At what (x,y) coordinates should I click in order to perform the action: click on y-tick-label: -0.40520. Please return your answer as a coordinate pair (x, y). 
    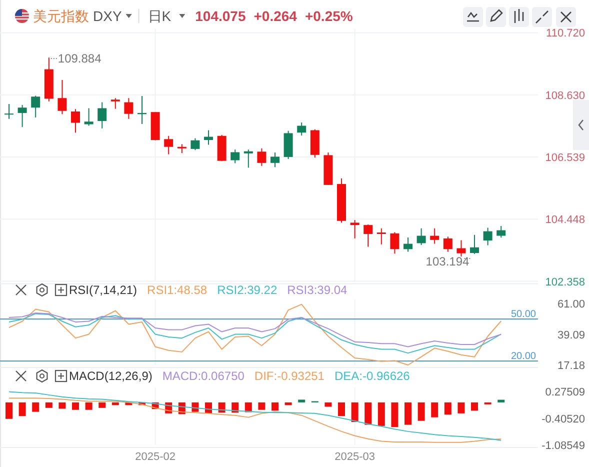
    Looking at the image, I should click on (563, 419).